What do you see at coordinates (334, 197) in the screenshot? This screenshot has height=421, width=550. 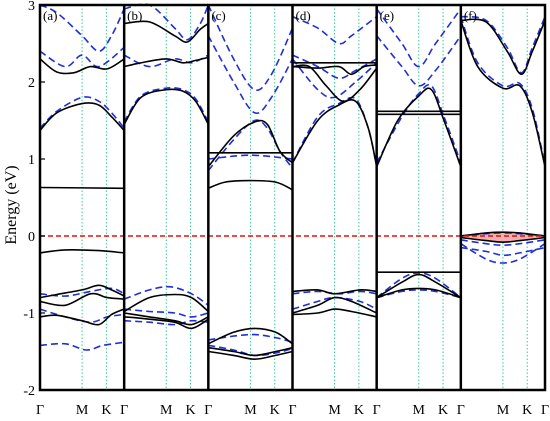 I see `panel-4: (d)` at bounding box center [334, 197].